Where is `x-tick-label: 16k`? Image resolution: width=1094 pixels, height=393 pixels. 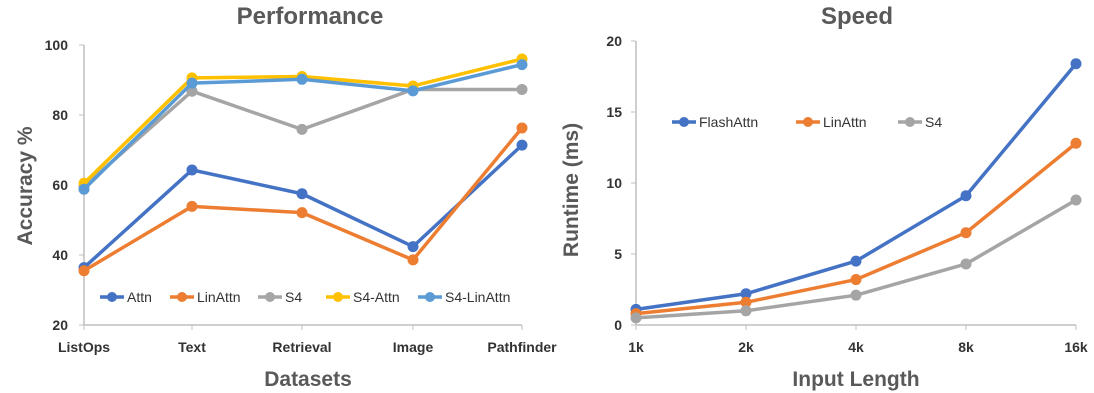 x-tick-label: 16k is located at coordinates (1076, 347).